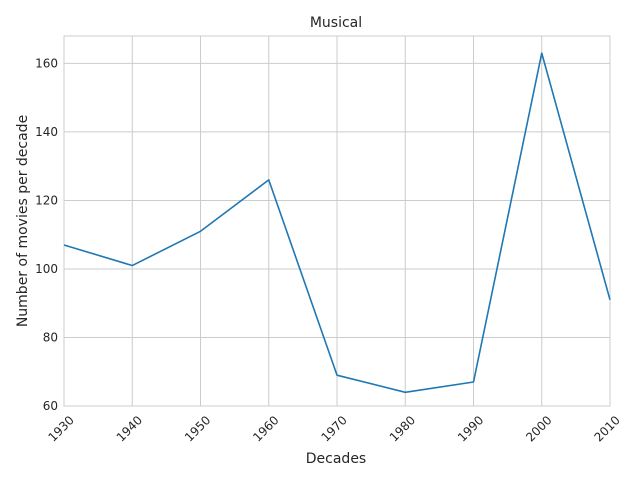 This screenshot has height=480, width=640. What do you see at coordinates (50, 406) in the screenshot?
I see `y-tick-label: 60` at bounding box center [50, 406].